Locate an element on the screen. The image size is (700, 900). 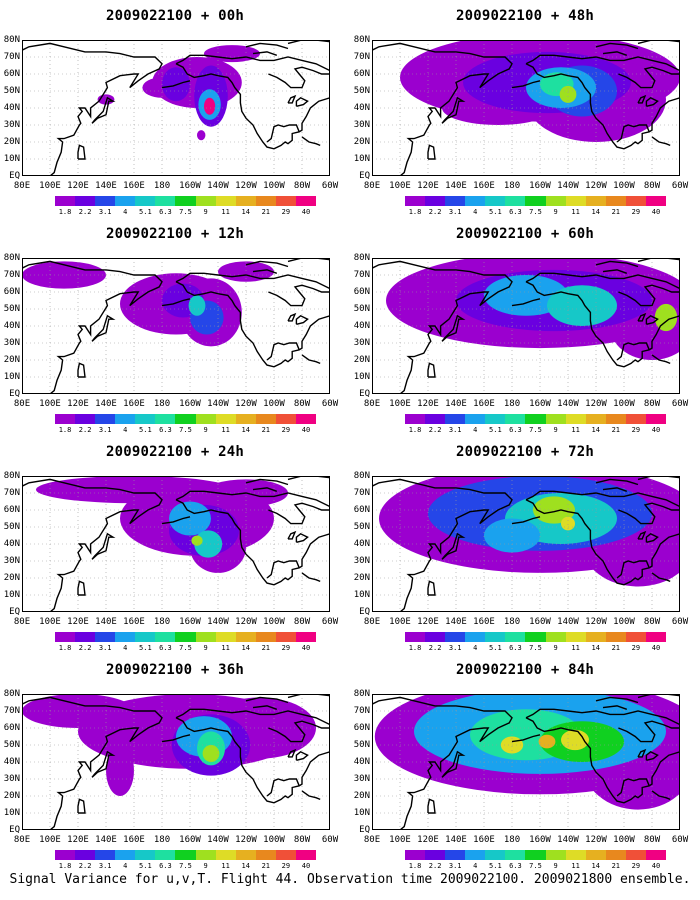
colorbar-label: 2.2 is located at coordinates (85, 430).